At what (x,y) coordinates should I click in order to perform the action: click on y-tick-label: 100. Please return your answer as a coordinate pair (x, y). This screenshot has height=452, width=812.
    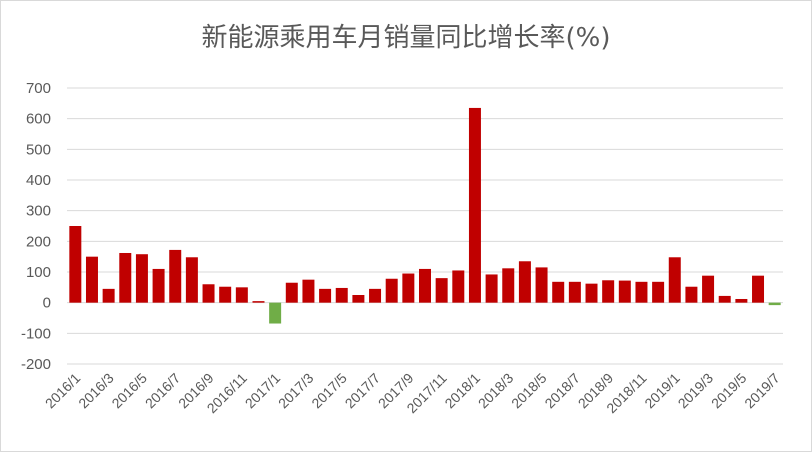
    Looking at the image, I should click on (38, 272).